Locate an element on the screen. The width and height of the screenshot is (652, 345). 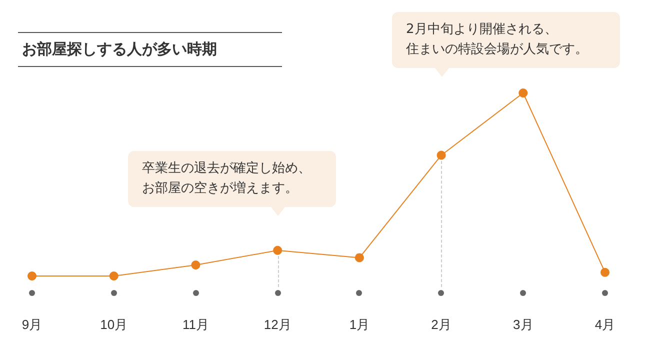
x-tick-label: 1月 is located at coordinates (359, 324).